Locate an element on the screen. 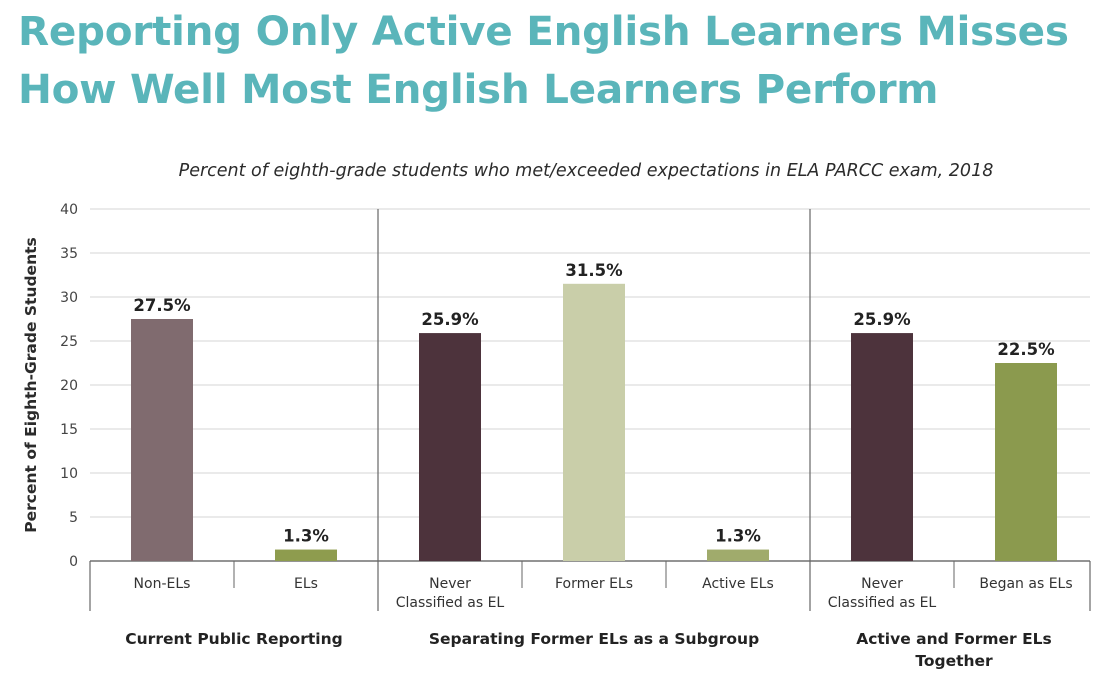 Image resolution: width=1110 pixels, height=682 pixels. y-tick-label: 15 is located at coordinates (69, 430).